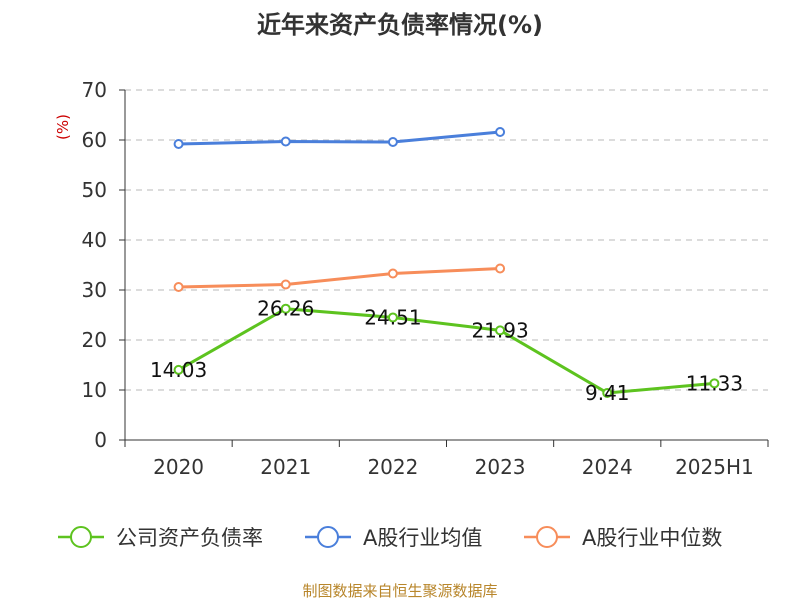 This screenshot has width=800, height=600. I want to click on y-tick-label-20: 20, so click(94, 340).